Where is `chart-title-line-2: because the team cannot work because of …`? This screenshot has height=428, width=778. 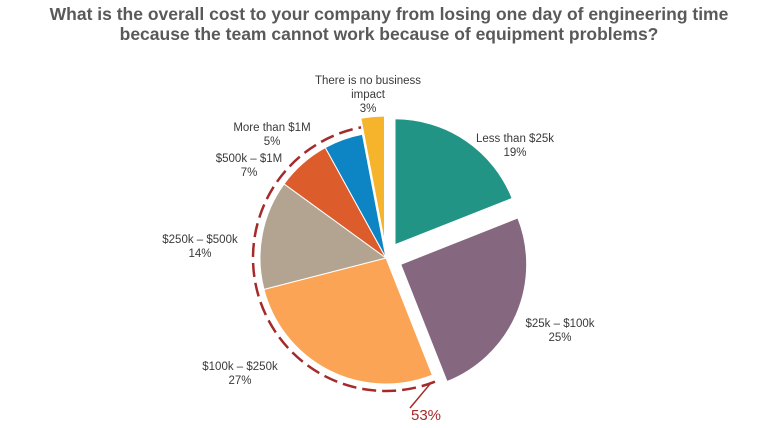
chart-title-line-2: because the team cannot work because of … is located at coordinates (389, 34).